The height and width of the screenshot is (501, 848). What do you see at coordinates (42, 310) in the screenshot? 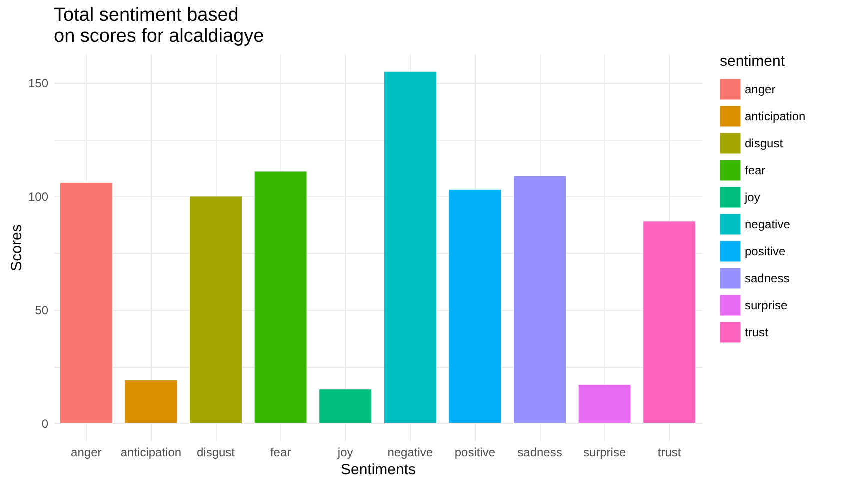
I see `y-tick-label: 50` at bounding box center [42, 310].